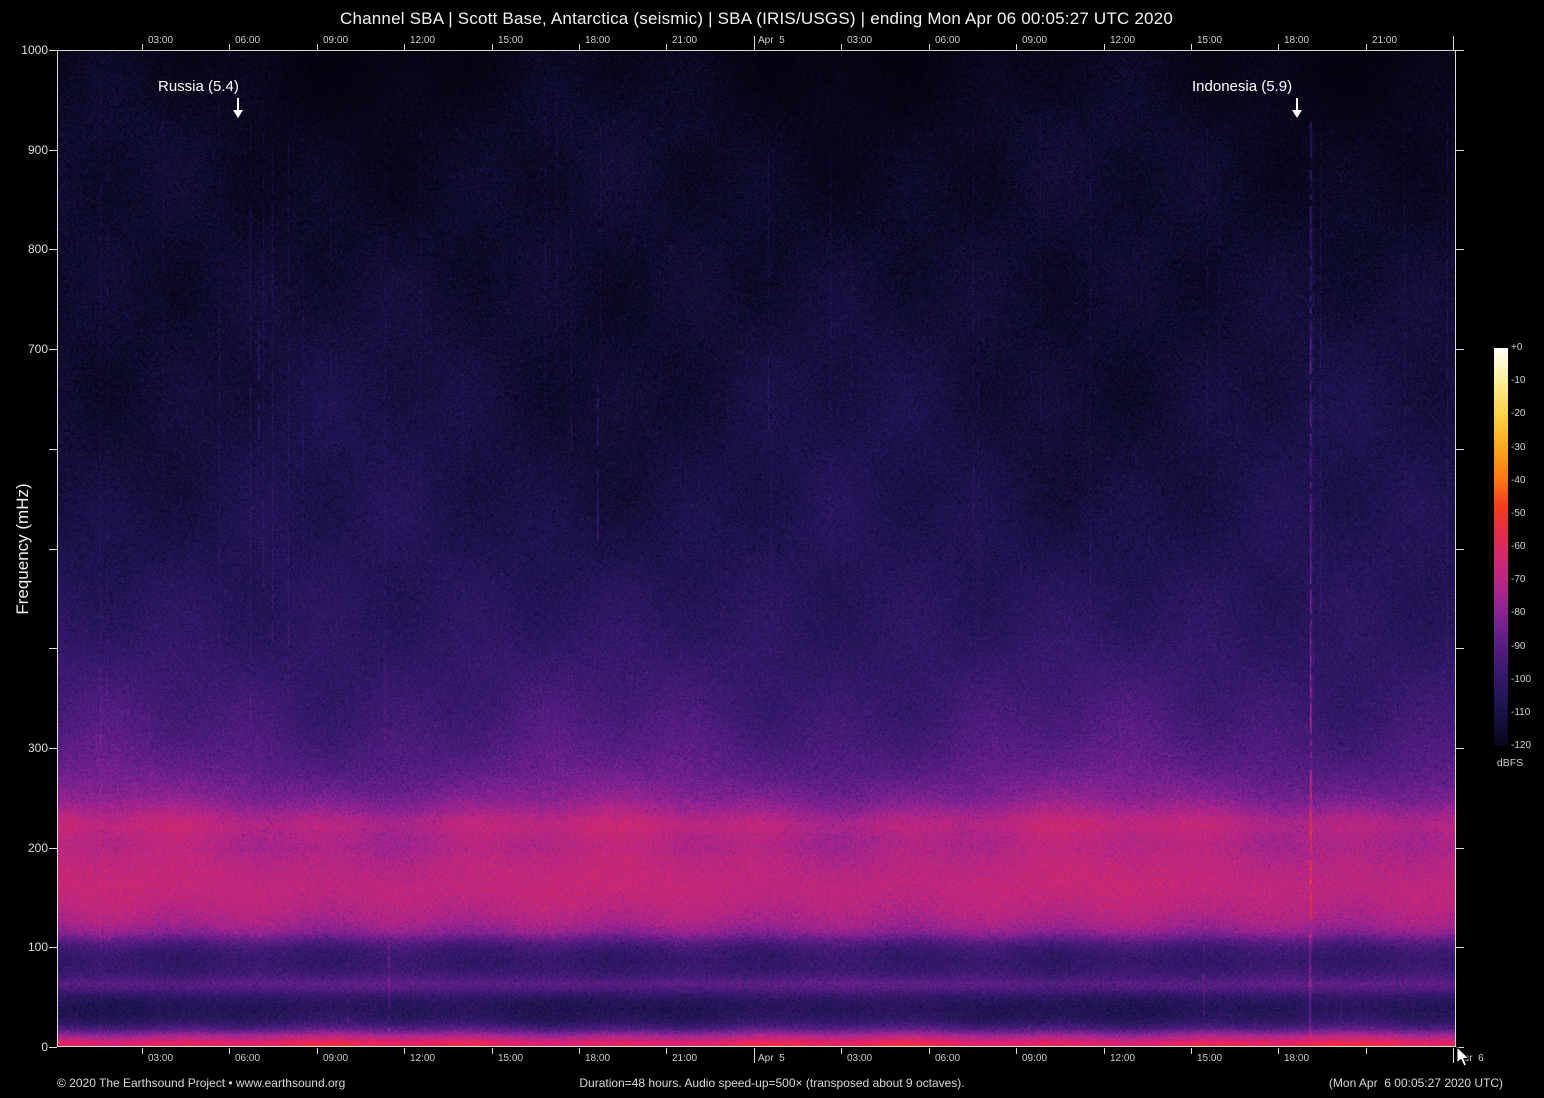 This screenshot has width=1544, height=1098. Describe the element at coordinates (1242, 86) in the screenshot. I see `event-label: Indonesia (5.9)` at that location.